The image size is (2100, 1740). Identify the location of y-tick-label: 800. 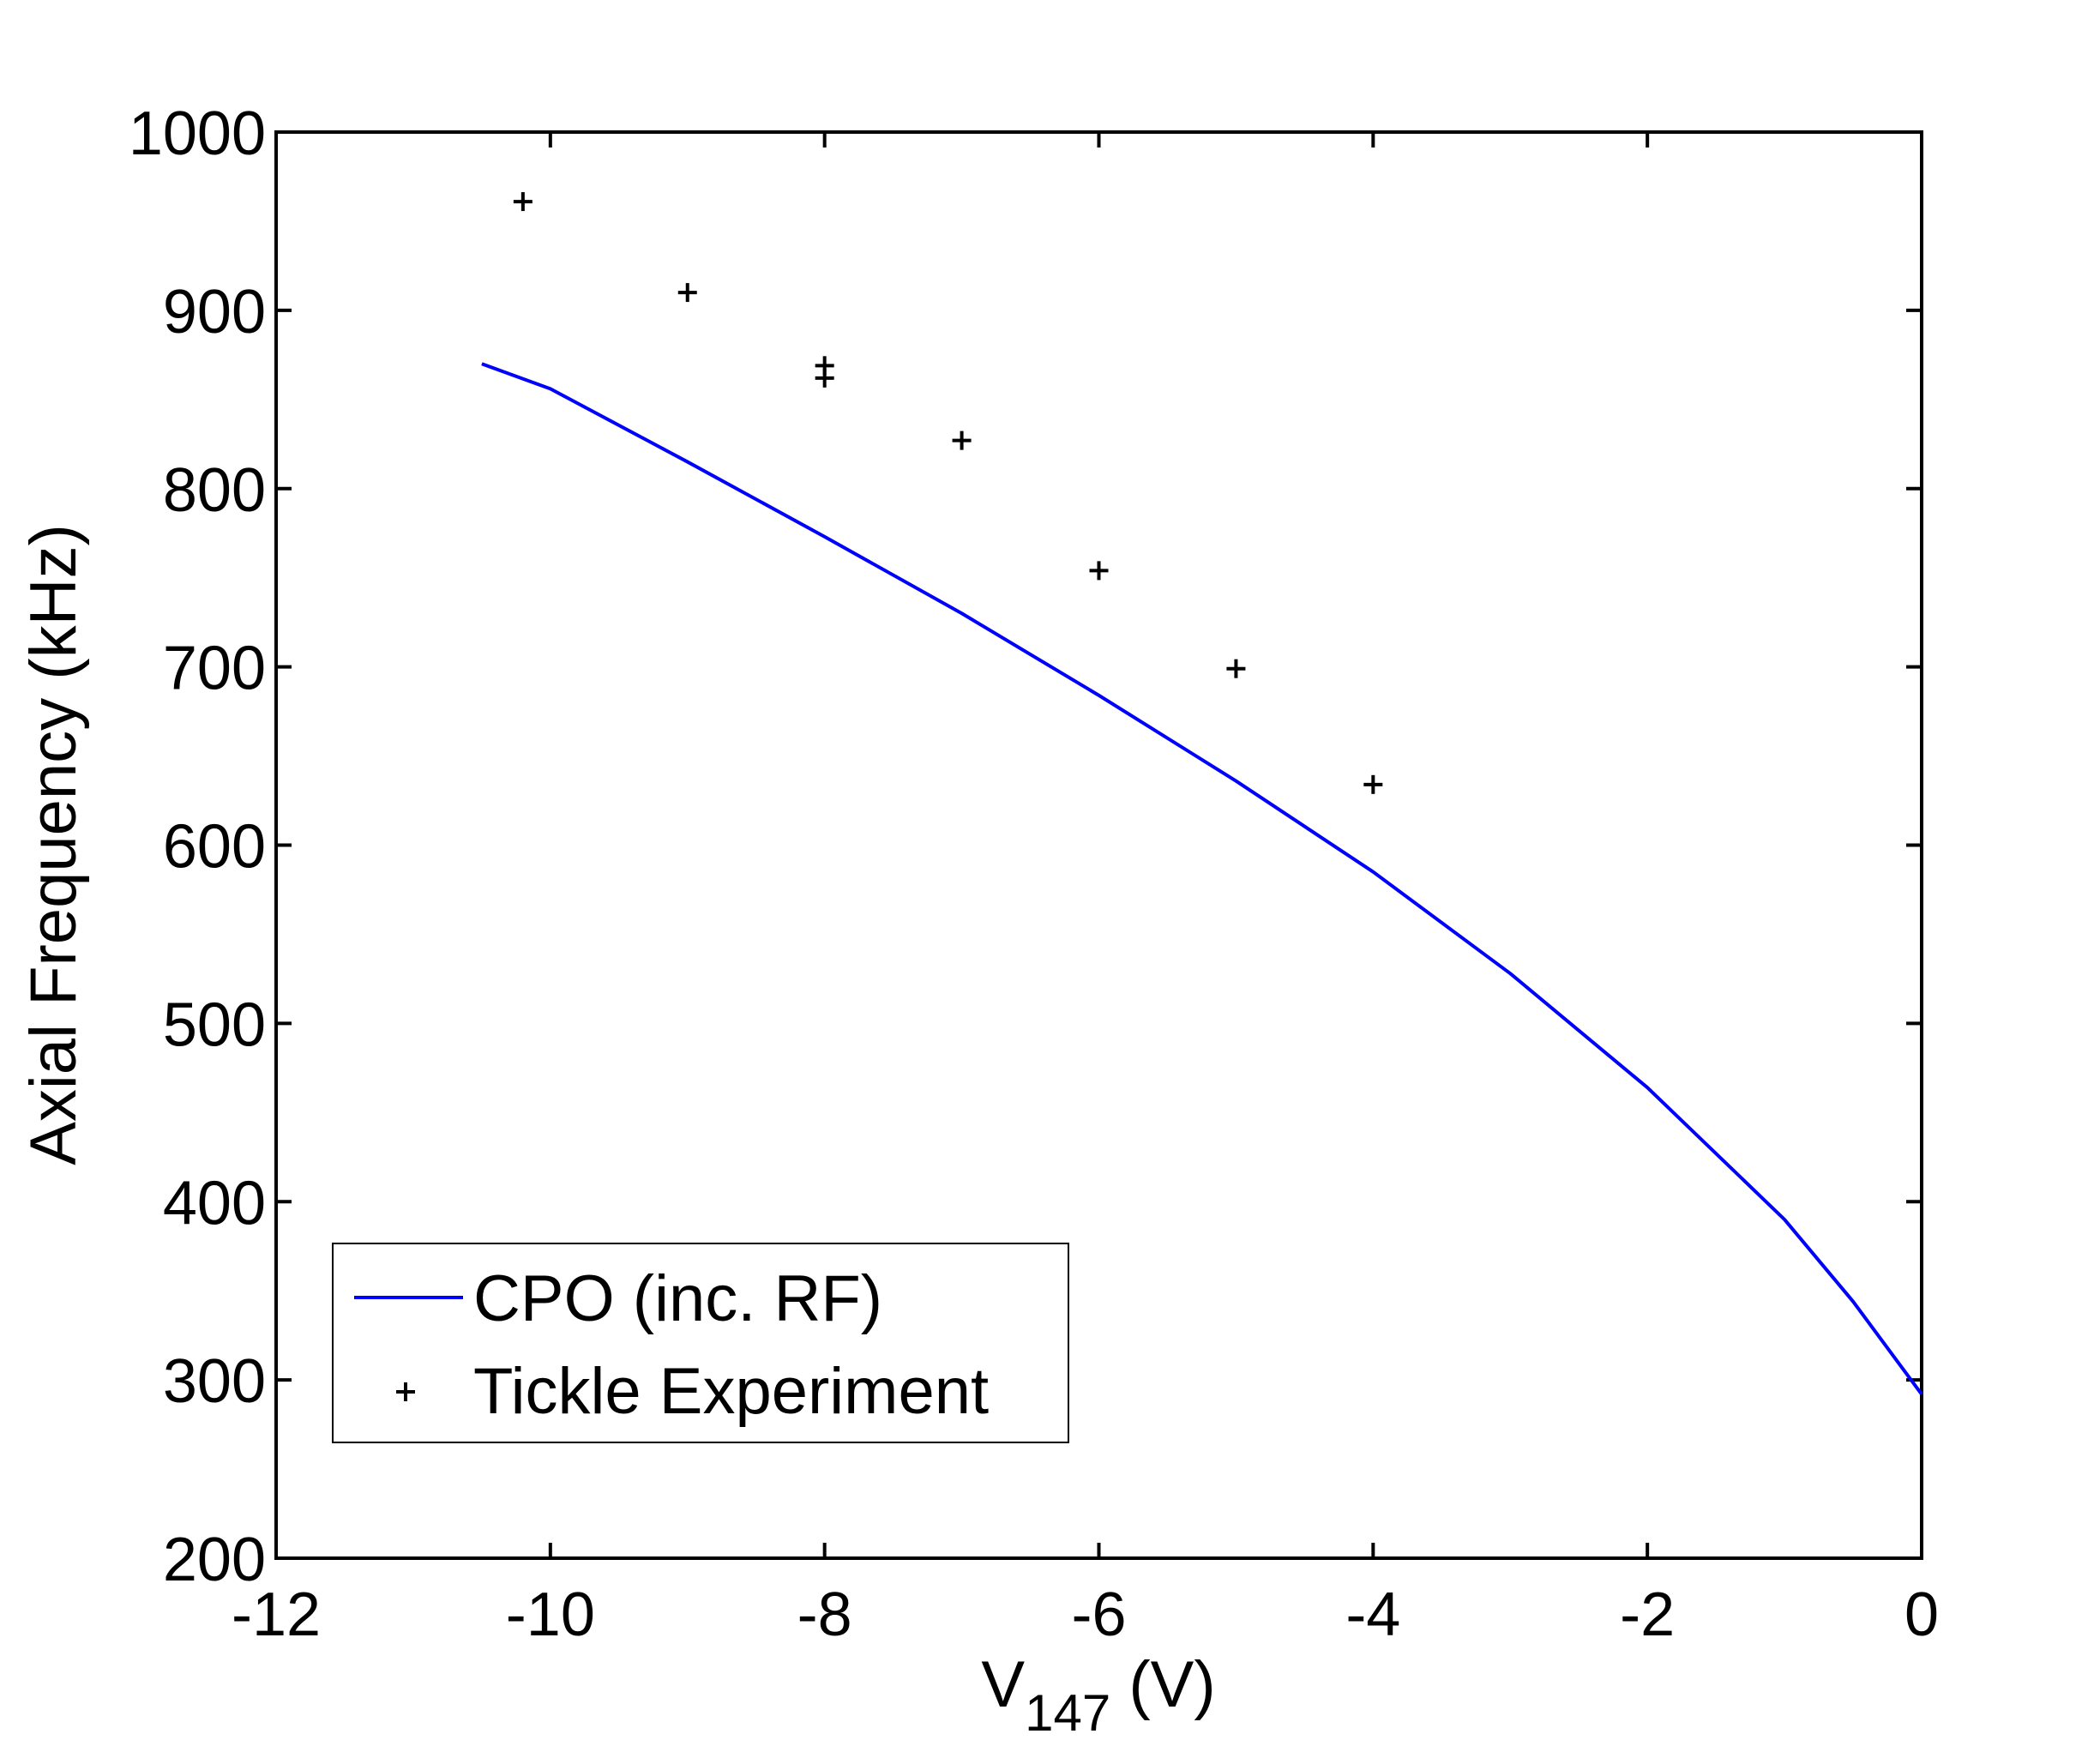
(215, 490).